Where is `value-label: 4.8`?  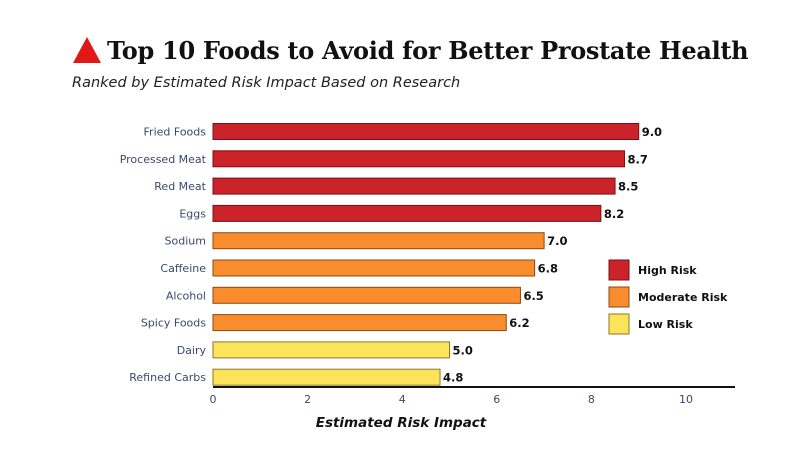
value-label: 4.8 is located at coordinates (453, 378).